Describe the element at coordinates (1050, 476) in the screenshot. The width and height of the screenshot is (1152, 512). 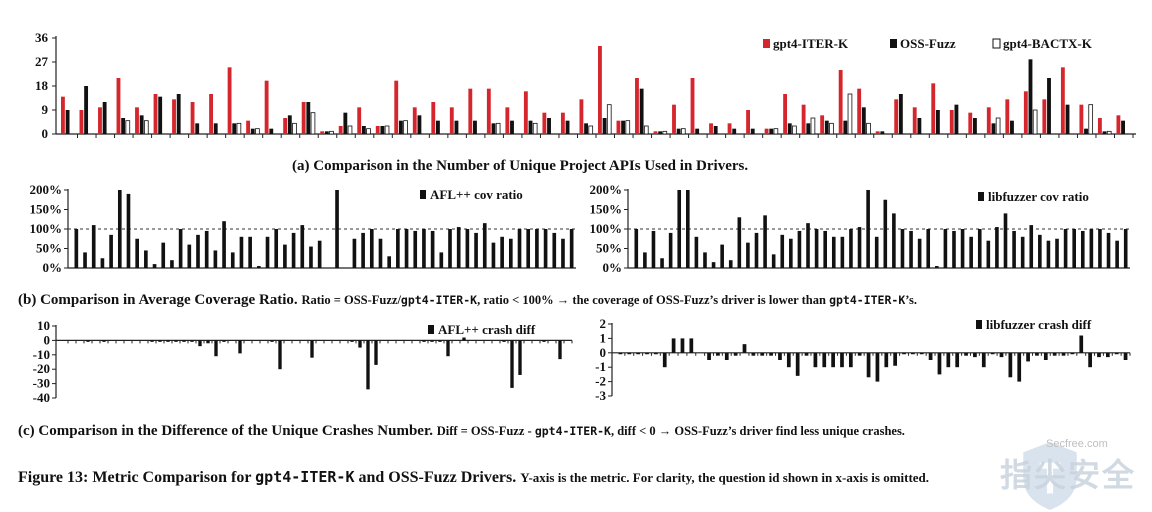
I see `watermark-logo-icon` at that location.